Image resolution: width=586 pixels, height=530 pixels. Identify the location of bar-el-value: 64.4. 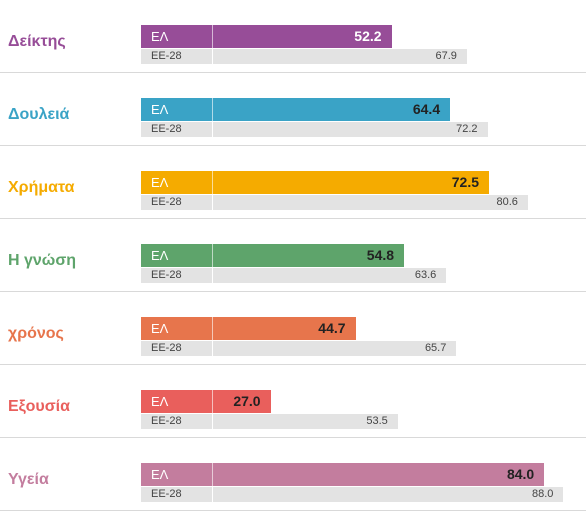
(426, 109).